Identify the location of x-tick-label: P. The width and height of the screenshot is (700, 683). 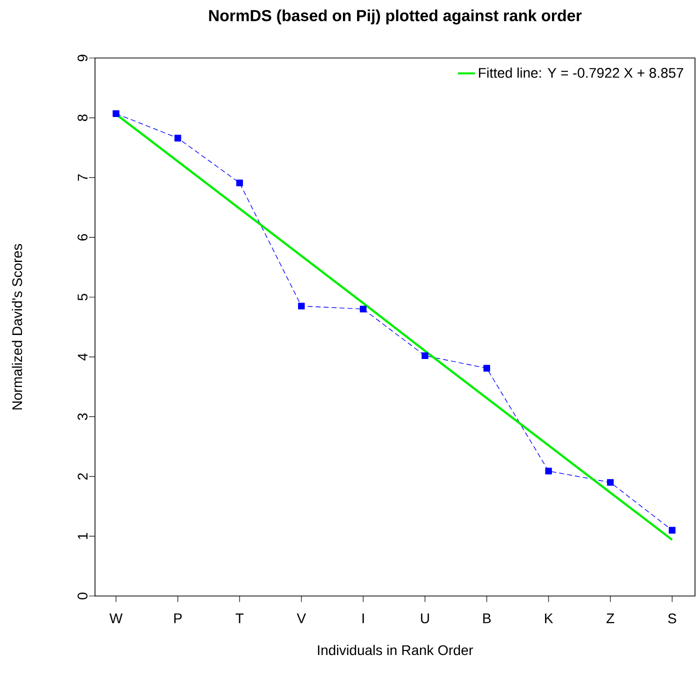
(178, 619).